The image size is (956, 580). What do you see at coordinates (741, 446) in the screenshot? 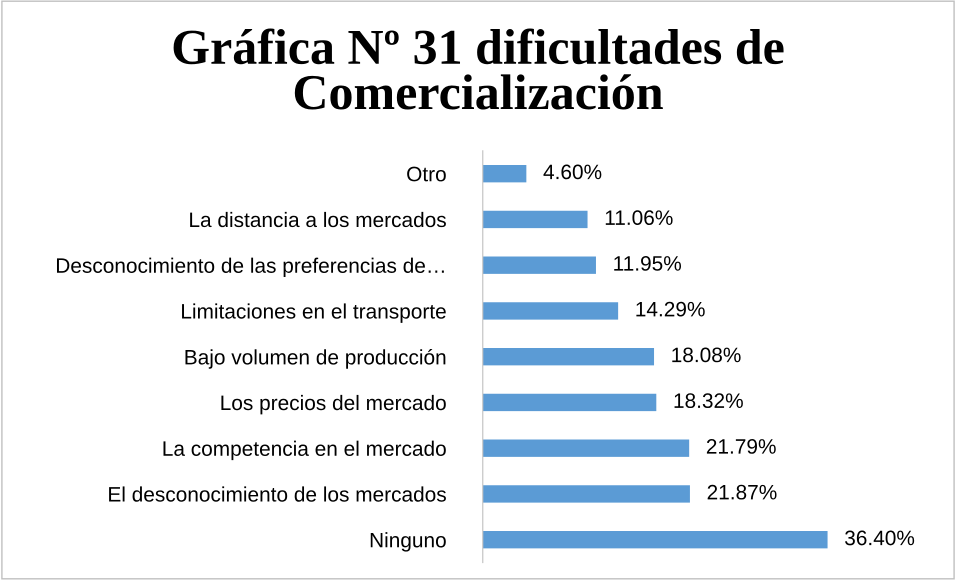
I see `data-label: 21.79%` at bounding box center [741, 446].